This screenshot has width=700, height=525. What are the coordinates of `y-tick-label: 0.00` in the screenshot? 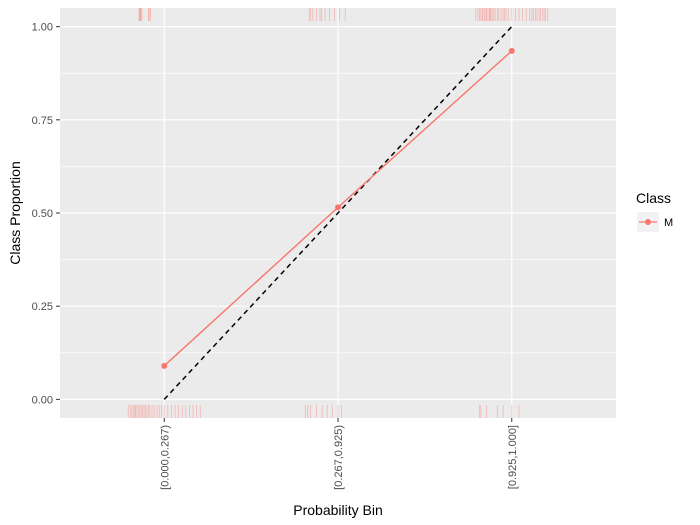 It's located at (42, 400).